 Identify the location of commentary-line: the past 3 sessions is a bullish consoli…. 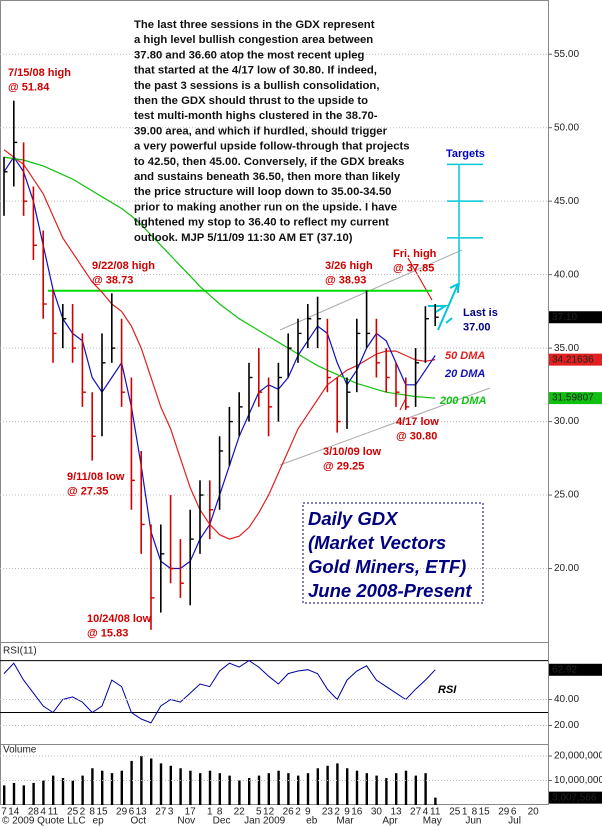
(256, 86).